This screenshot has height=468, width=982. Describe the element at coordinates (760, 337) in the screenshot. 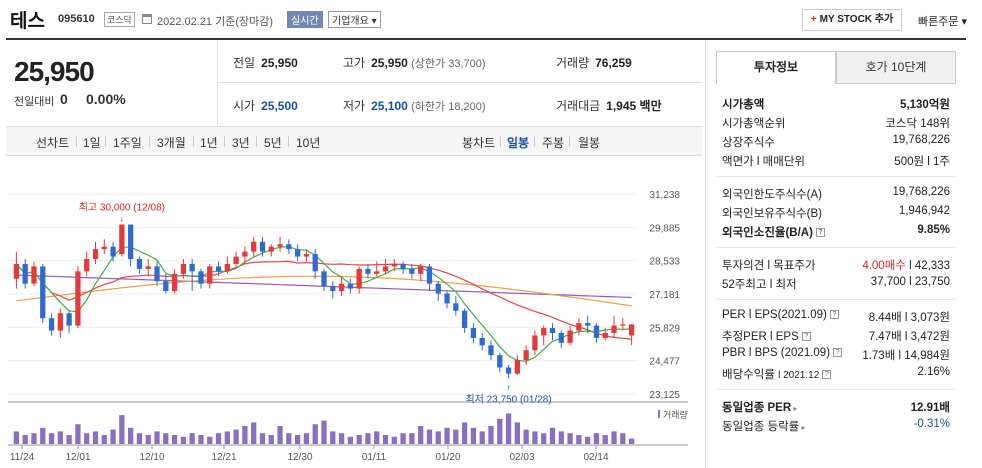

I see `row-key-text: 추정PER l EPS` at that location.